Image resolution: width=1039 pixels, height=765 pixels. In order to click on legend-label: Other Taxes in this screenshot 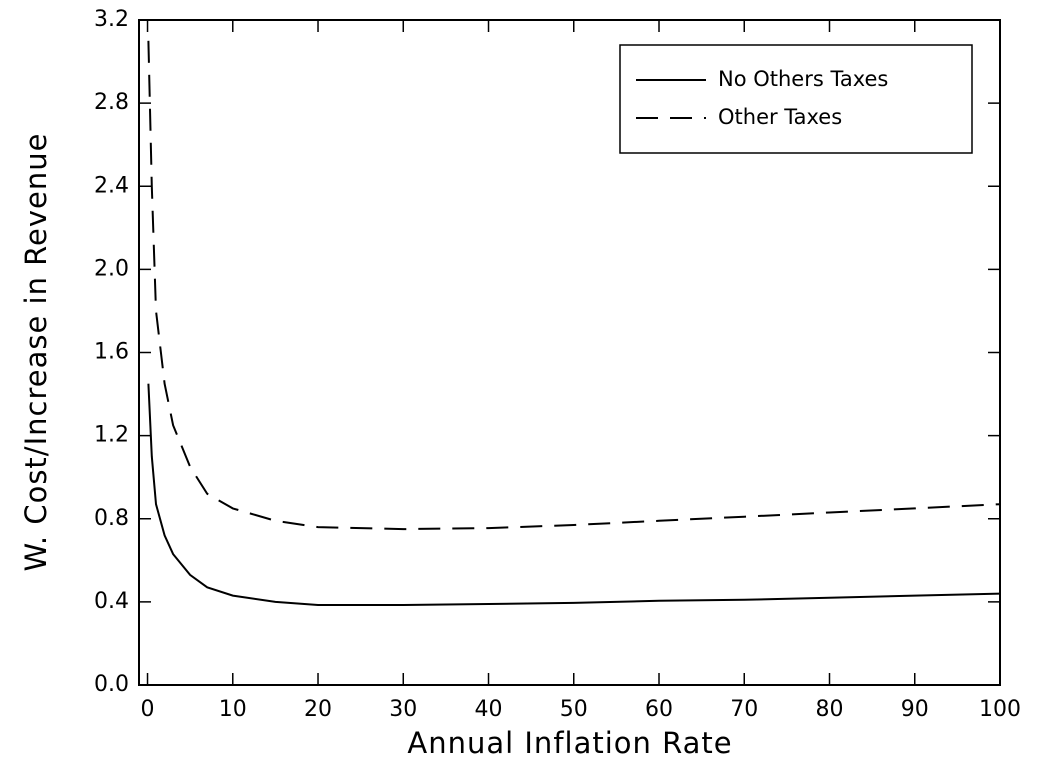, I will do `click(780, 117)`.